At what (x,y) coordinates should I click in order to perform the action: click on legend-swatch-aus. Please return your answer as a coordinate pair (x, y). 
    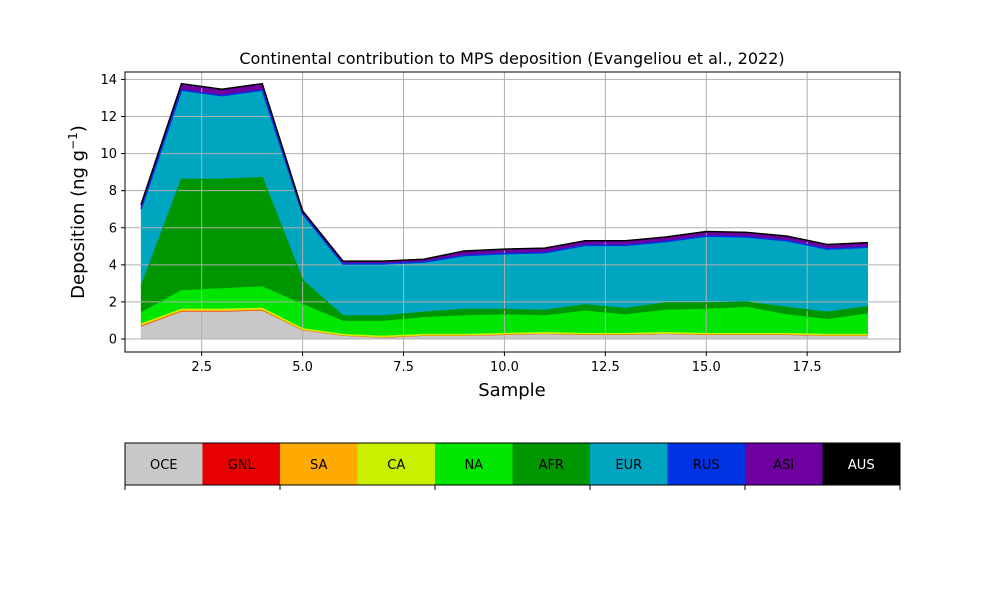
    Looking at the image, I should click on (861, 464).